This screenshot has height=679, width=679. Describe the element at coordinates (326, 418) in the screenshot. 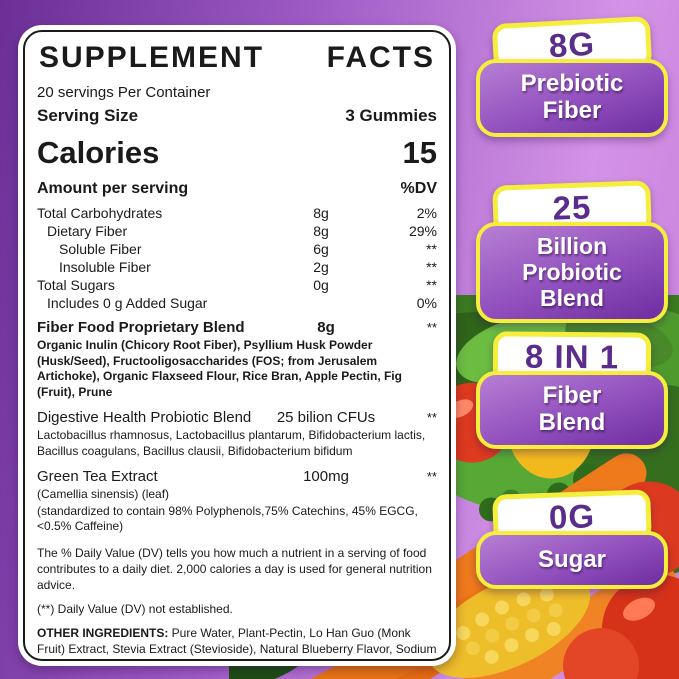

I see `blend-amount: 25 bilion CFUs` at that location.